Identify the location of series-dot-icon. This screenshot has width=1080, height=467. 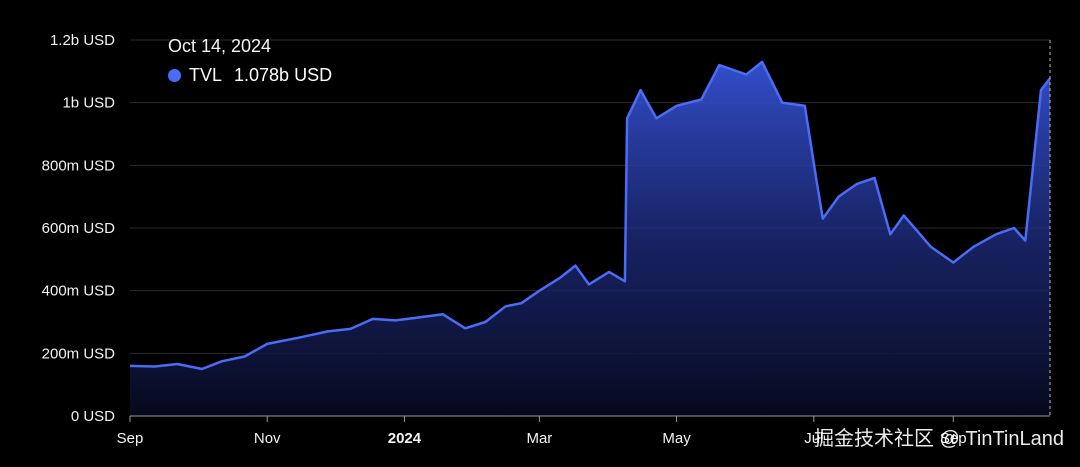
(174, 75).